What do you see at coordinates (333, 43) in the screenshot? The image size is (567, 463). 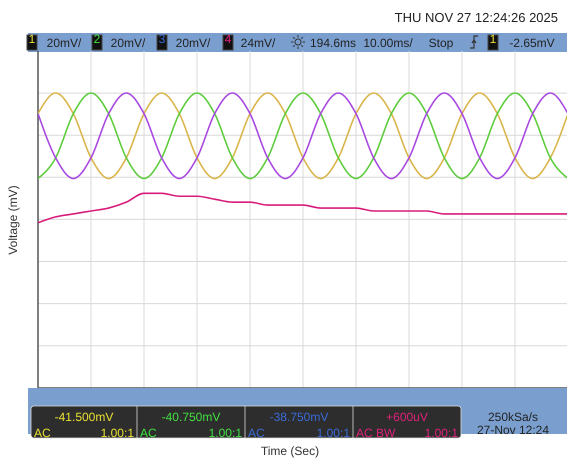 I see `text: 194.6ms` at bounding box center [333, 43].